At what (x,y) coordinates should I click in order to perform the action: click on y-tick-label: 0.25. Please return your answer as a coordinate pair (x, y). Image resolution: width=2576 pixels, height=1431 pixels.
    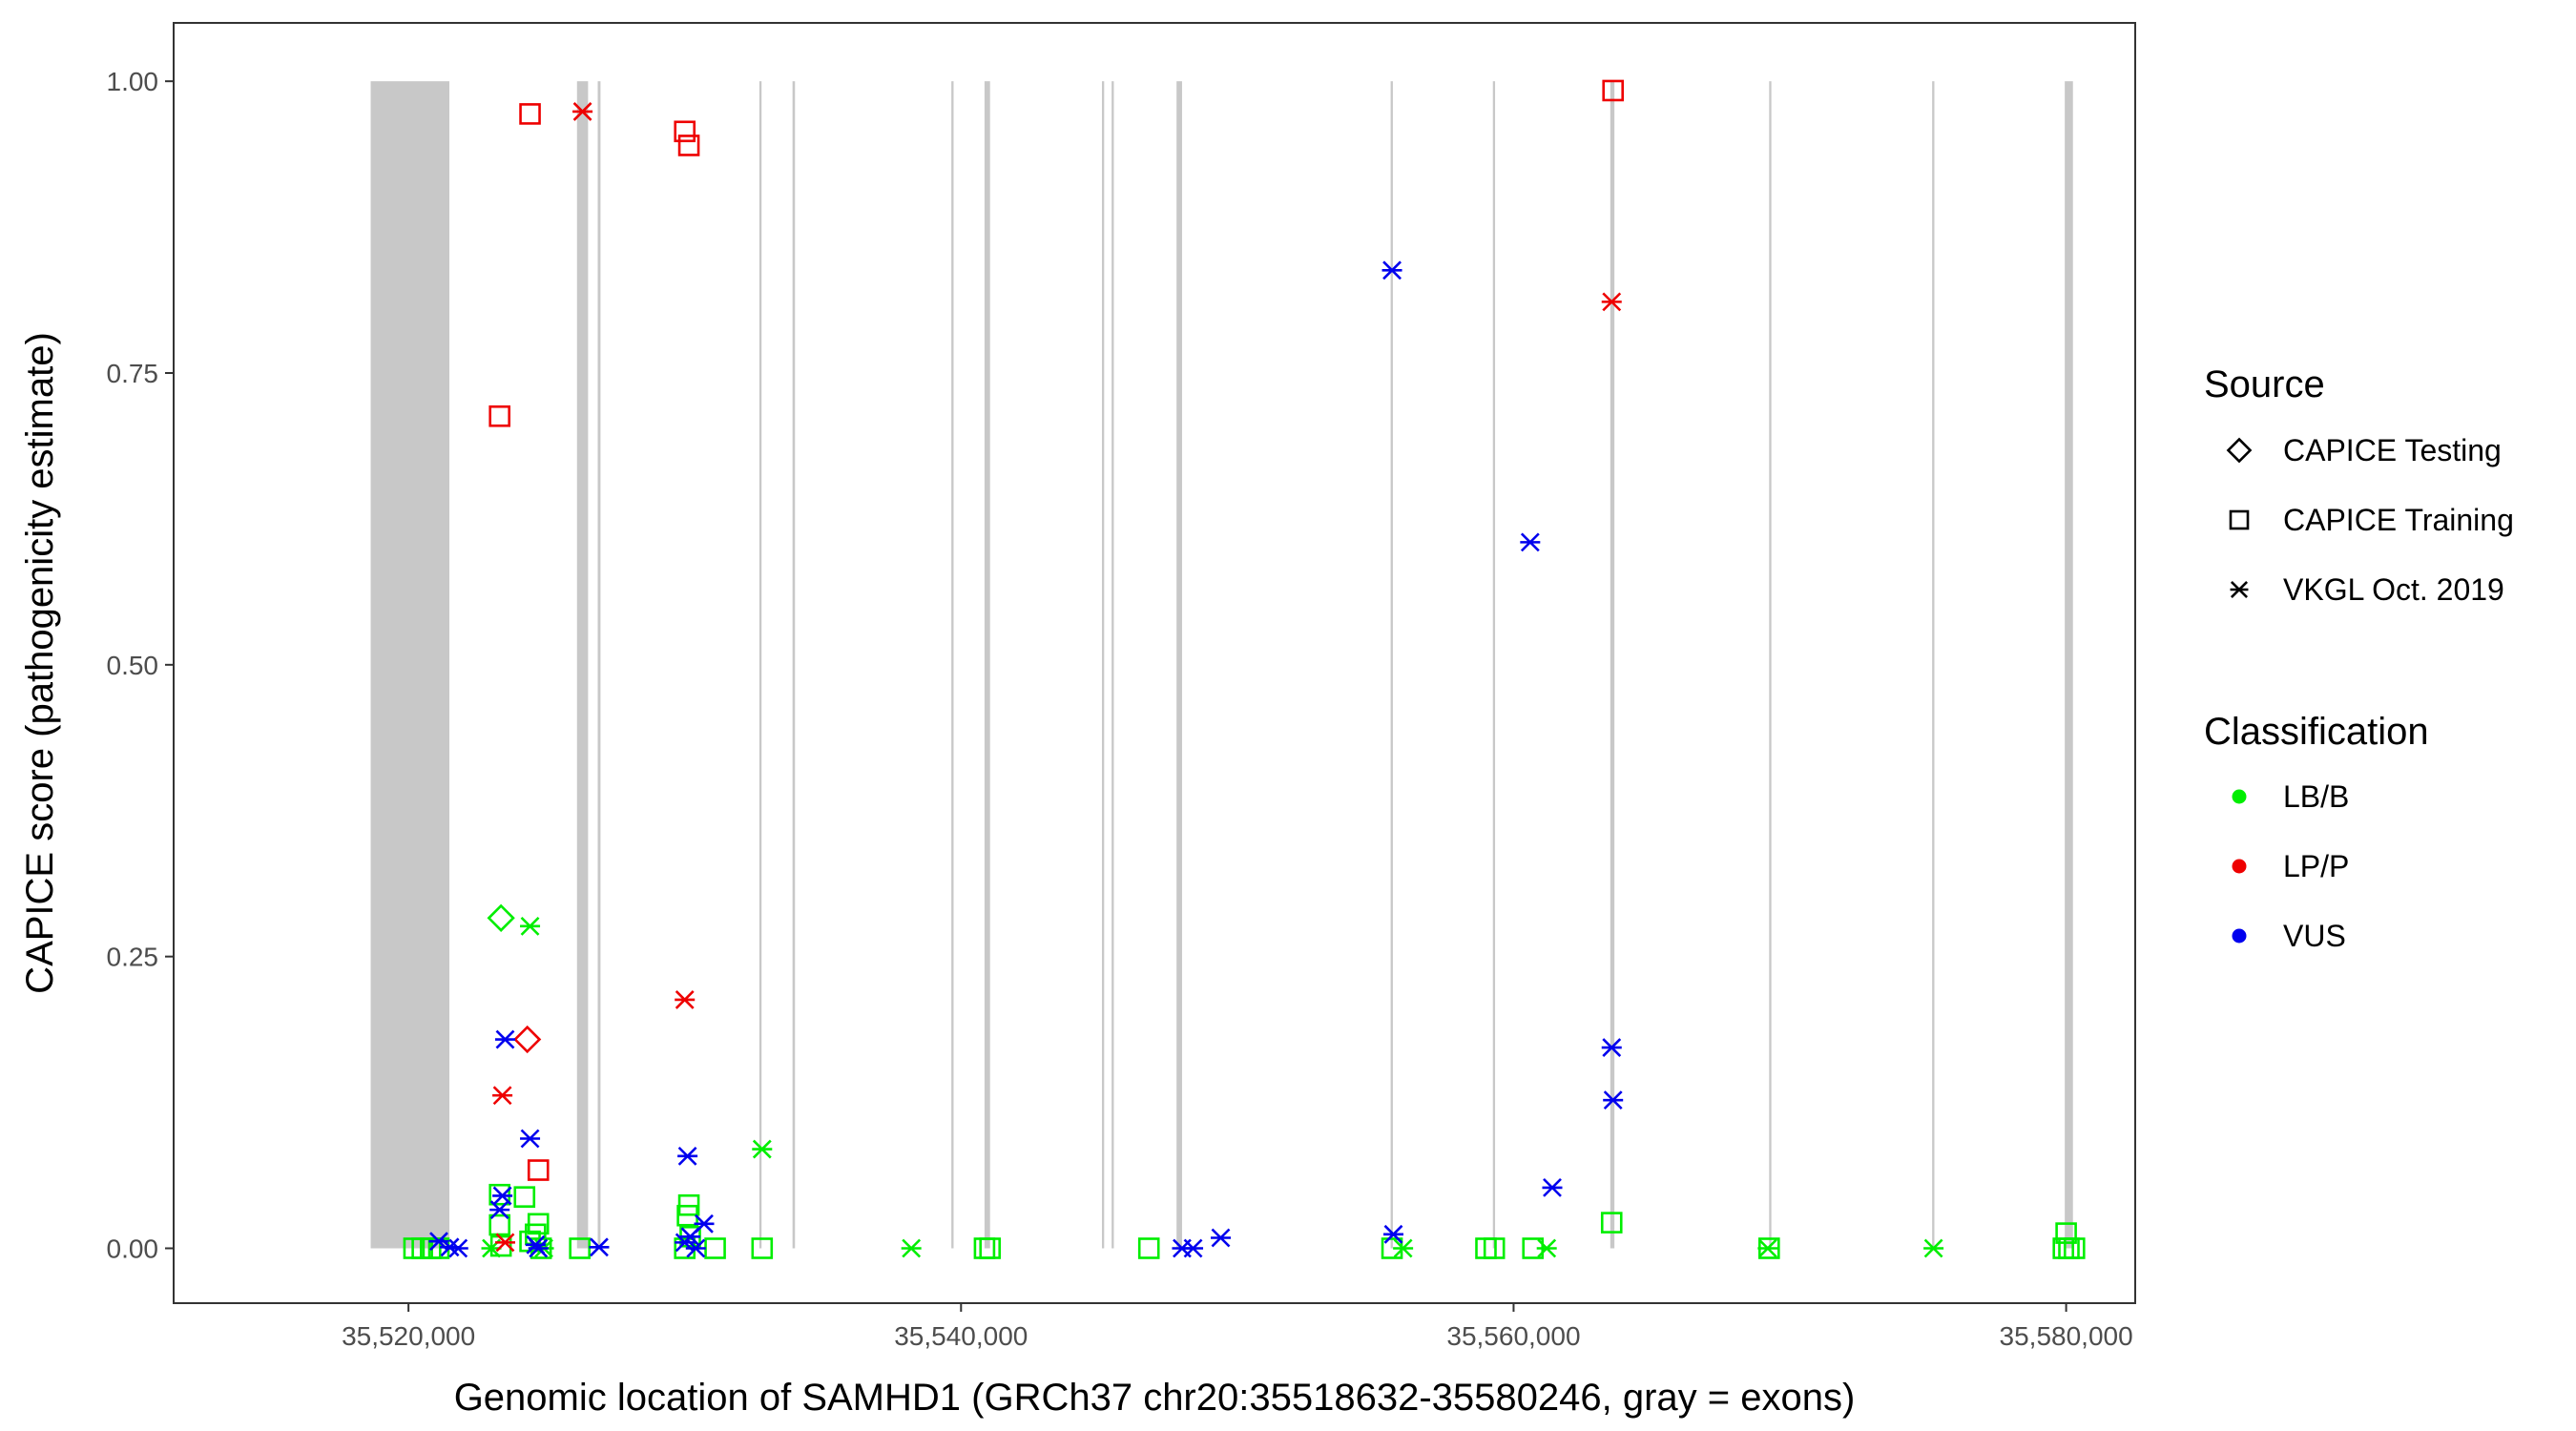
    Looking at the image, I should click on (133, 957).